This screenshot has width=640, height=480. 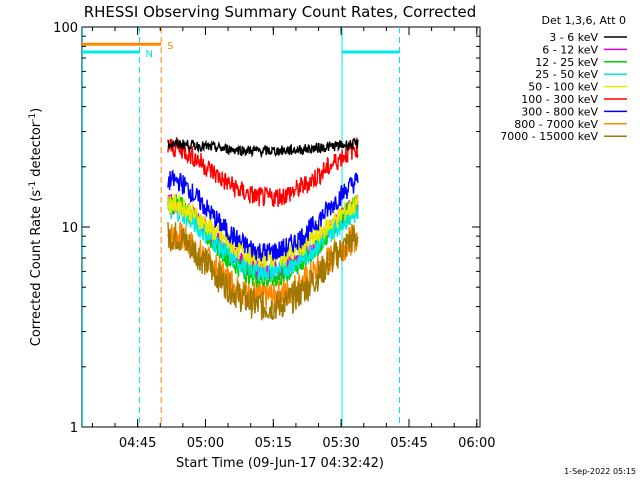 I want to click on flag-label: S, so click(x=170, y=46).